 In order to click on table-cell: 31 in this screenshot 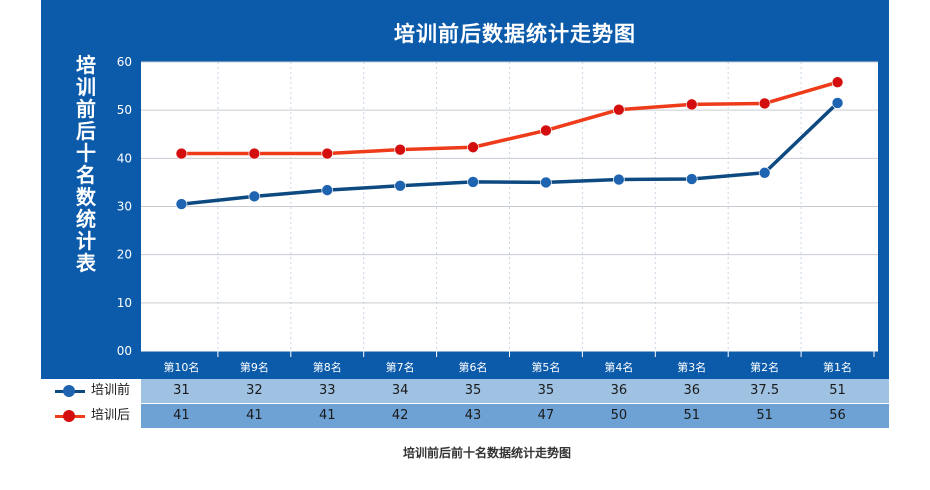, I will do `click(181, 390)`.